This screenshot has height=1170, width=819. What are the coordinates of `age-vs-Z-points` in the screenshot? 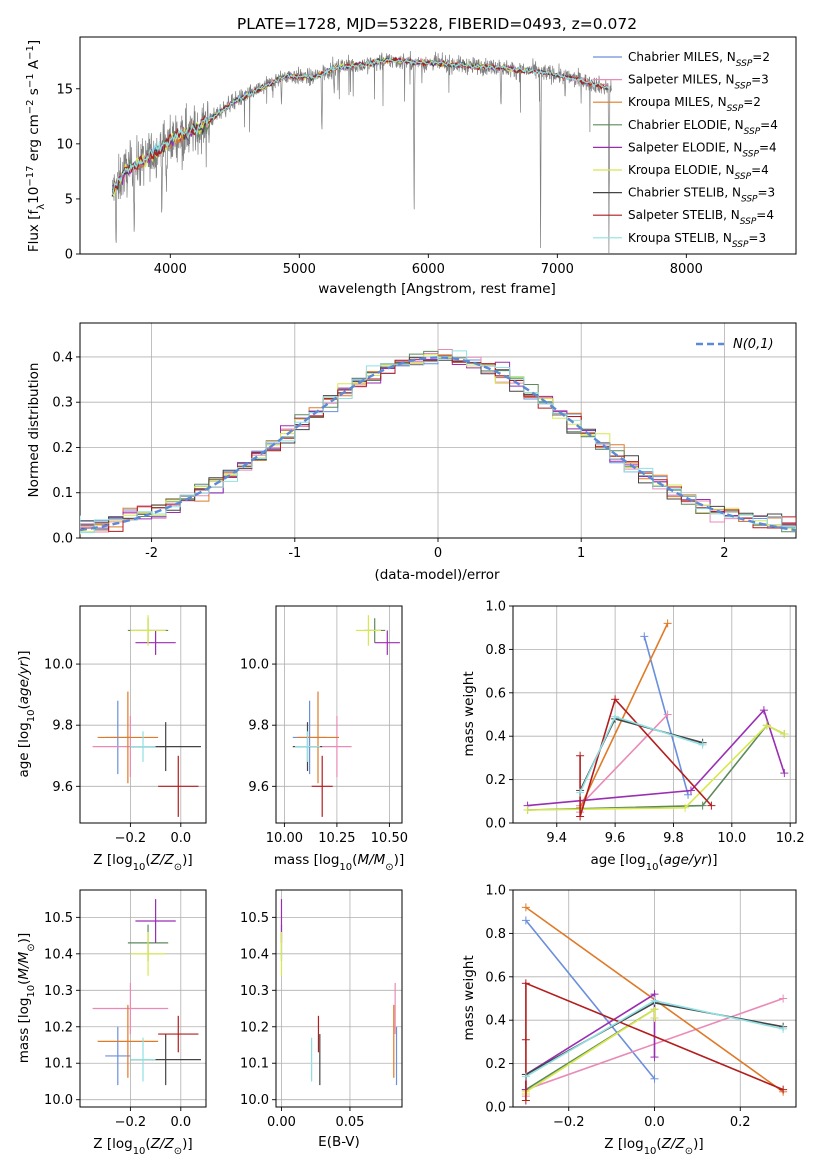 It's located at (146, 716).